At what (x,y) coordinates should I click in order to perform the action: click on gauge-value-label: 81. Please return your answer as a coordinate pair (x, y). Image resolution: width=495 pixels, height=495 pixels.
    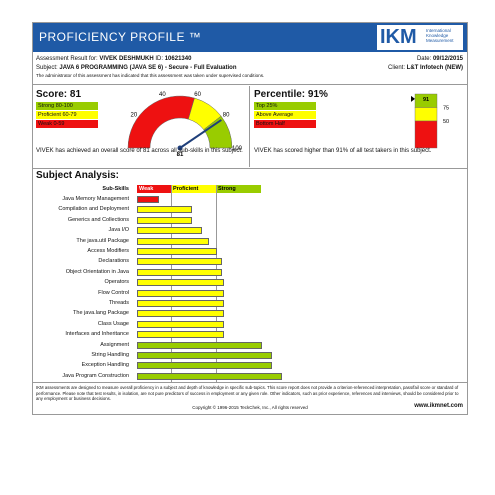
    Looking at the image, I should click on (180, 154).